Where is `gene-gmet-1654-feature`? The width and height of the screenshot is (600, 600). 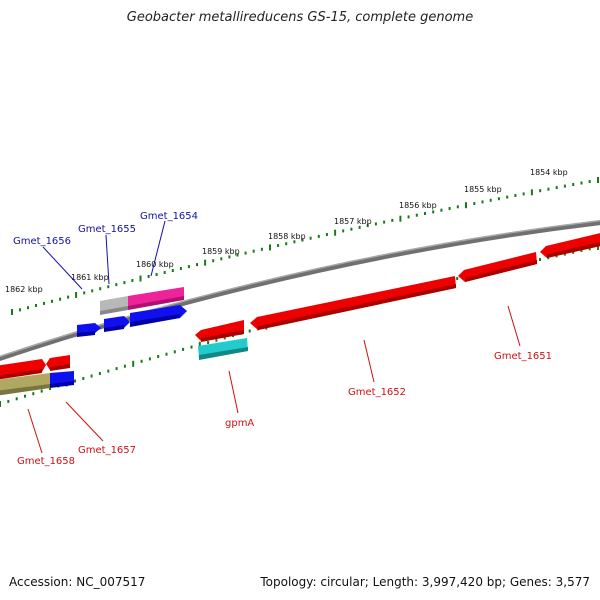
gene-gmet-1654-feature is located at coordinates (158, 316).